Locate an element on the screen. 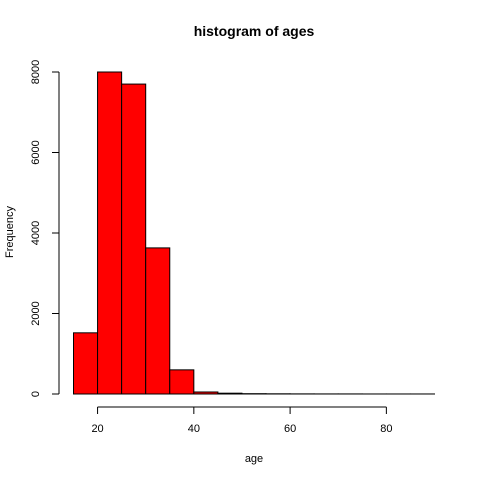  x-tick-label: 60 is located at coordinates (290, 429).